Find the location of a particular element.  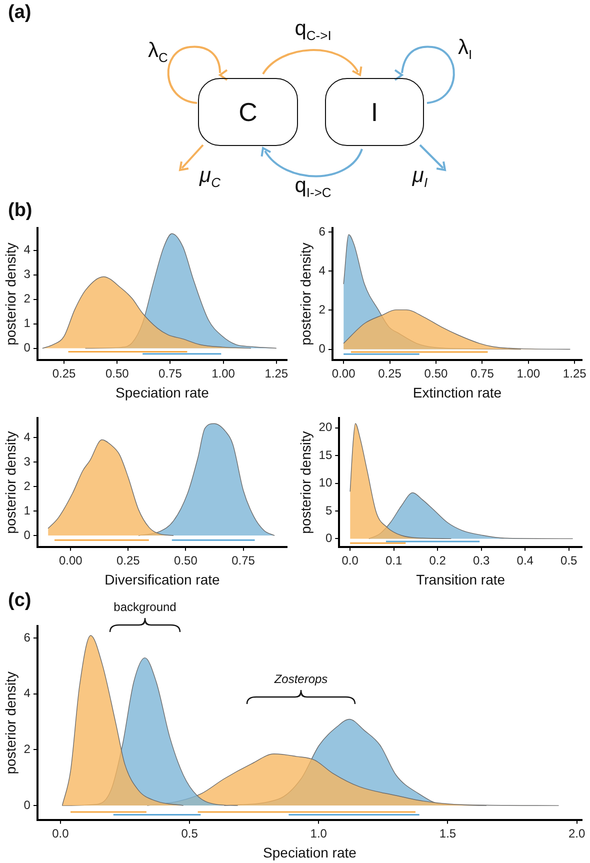

x-tick-label: 0.3 is located at coordinates (481, 560).